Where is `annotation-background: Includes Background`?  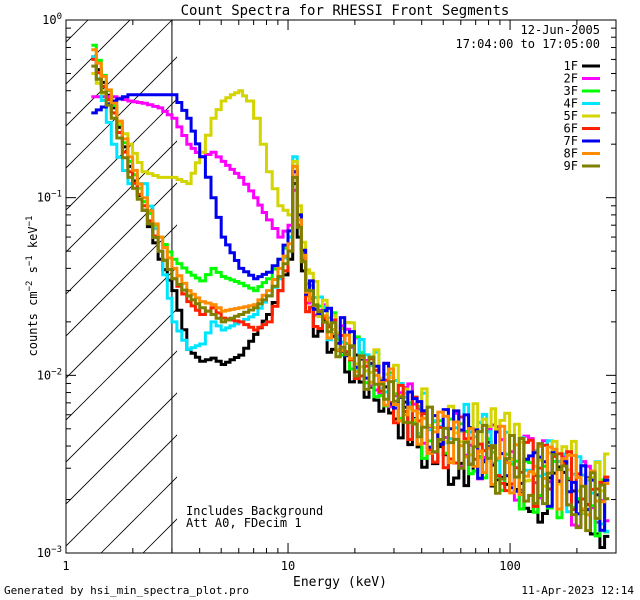 annotation-background: Includes Background is located at coordinates (254, 511).